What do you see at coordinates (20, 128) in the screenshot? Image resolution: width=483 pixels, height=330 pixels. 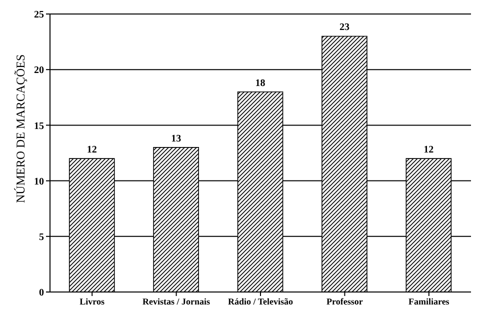 I see `y-axis-title: NÚMERO DE MARCAÇÕES` at bounding box center [20, 128].